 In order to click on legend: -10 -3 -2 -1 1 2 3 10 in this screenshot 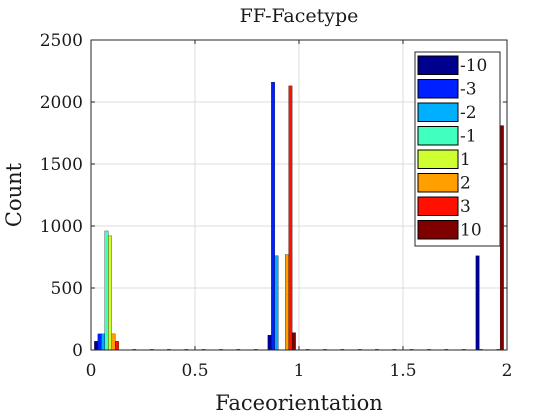, I will do `click(457, 149)`.